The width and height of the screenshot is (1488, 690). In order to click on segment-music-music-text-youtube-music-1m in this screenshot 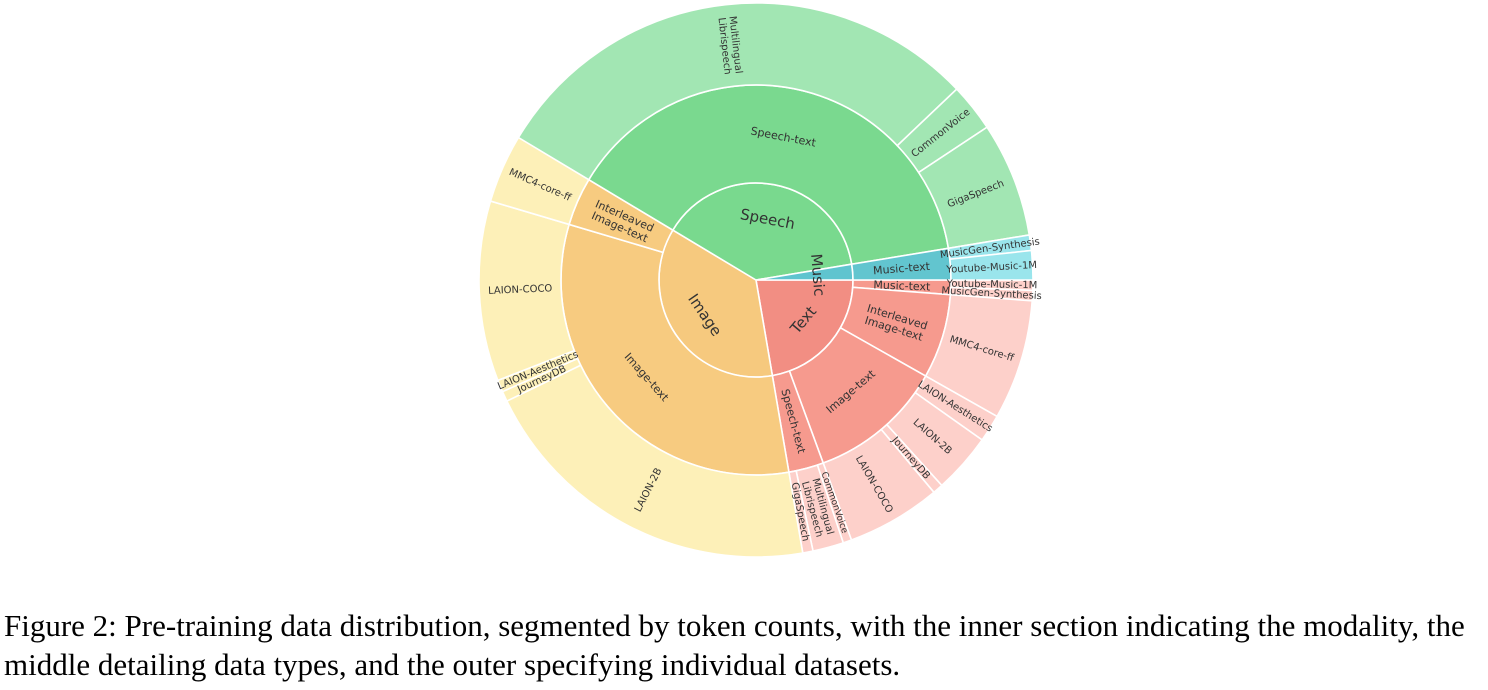, I will do `click(991, 265)`.